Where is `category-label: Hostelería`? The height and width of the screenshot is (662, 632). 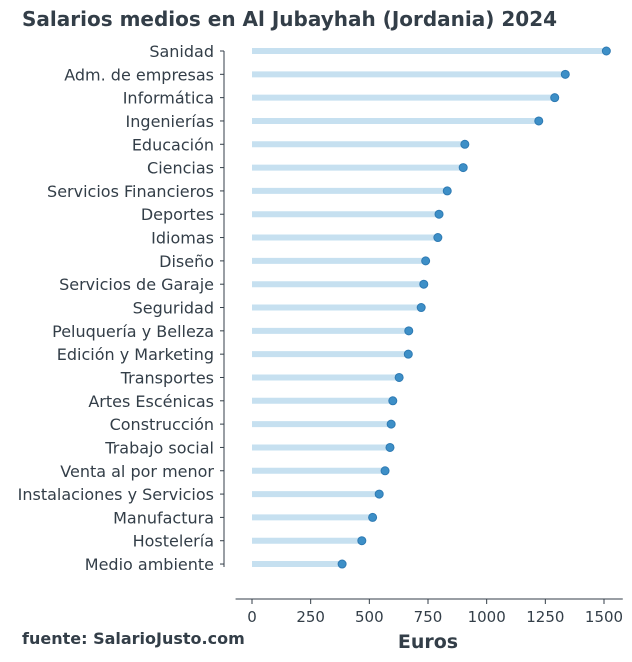
category-label: Hostelería is located at coordinates (173, 541).